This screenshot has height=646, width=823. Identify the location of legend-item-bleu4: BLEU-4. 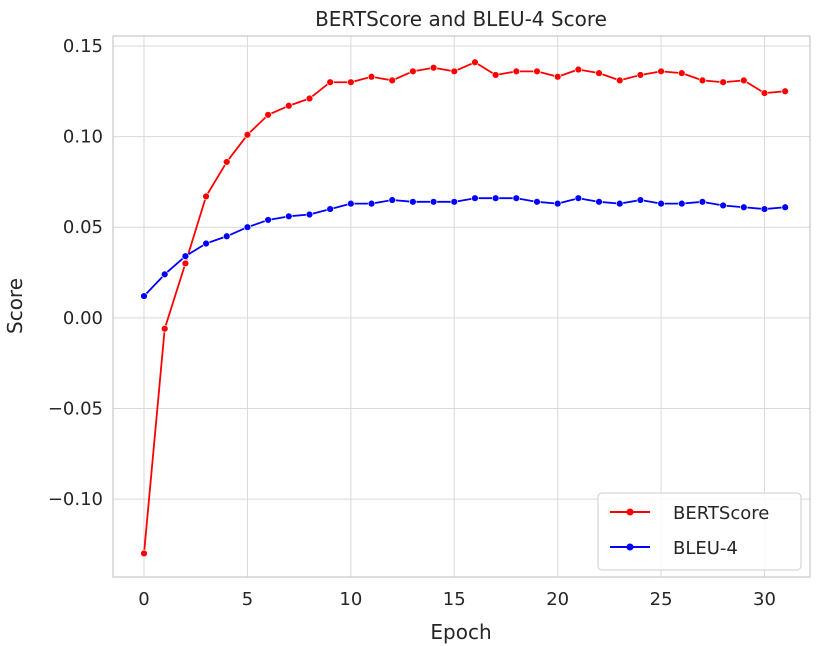
(674, 548).